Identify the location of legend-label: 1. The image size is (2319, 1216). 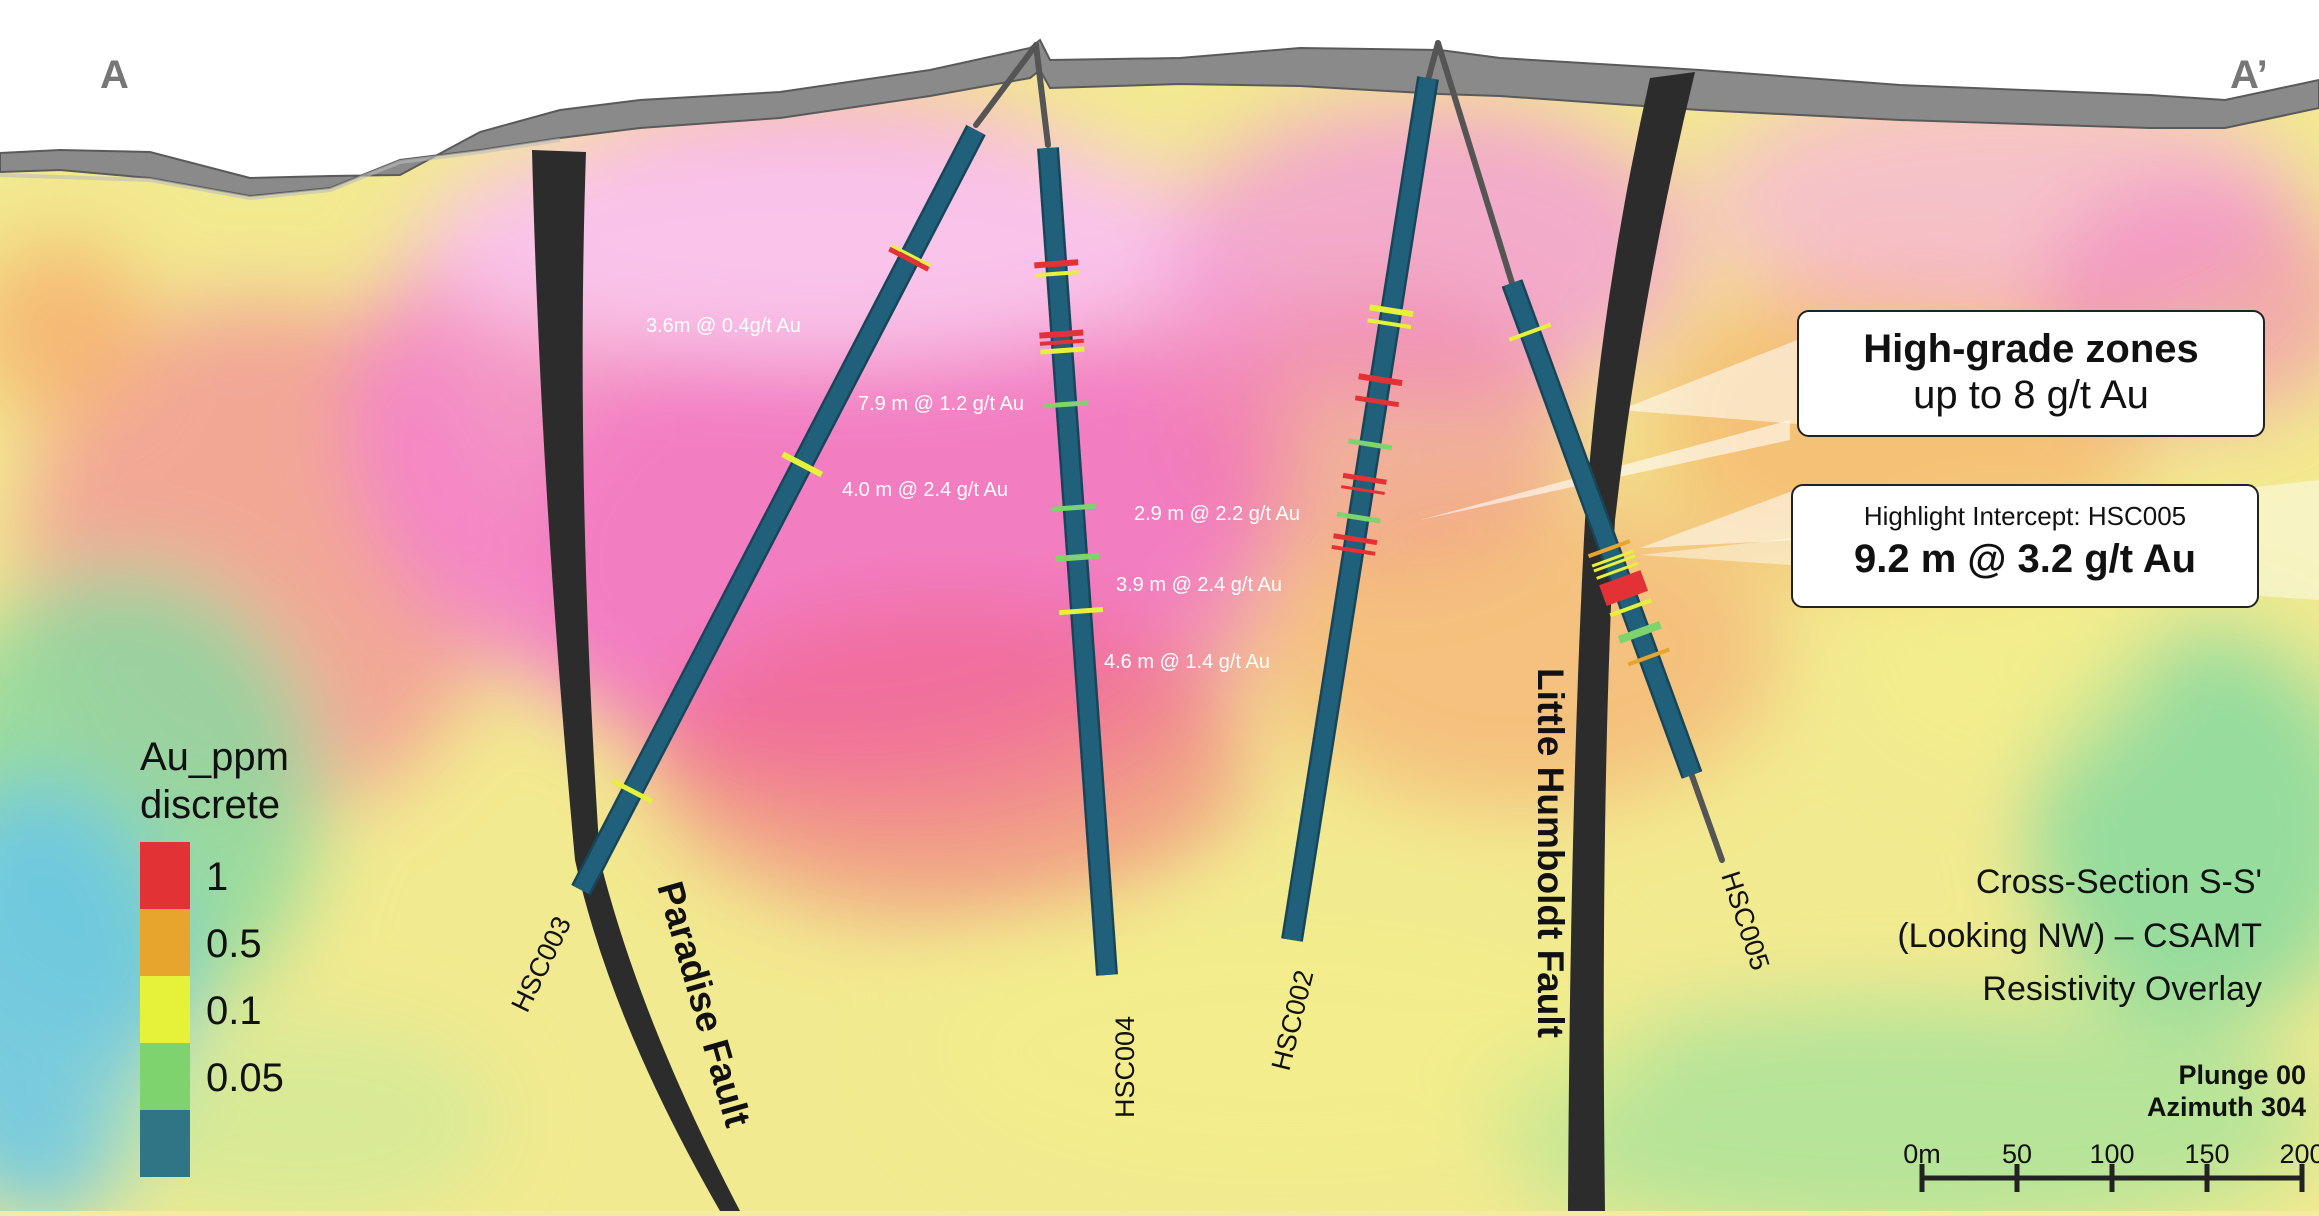
(217, 877).